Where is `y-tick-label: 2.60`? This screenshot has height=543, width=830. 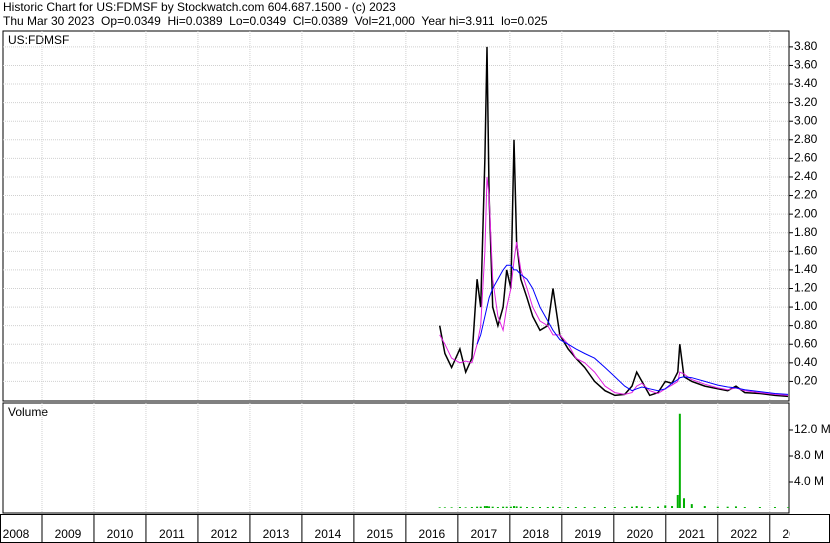 y-tick-label: 2.60 is located at coordinates (806, 158).